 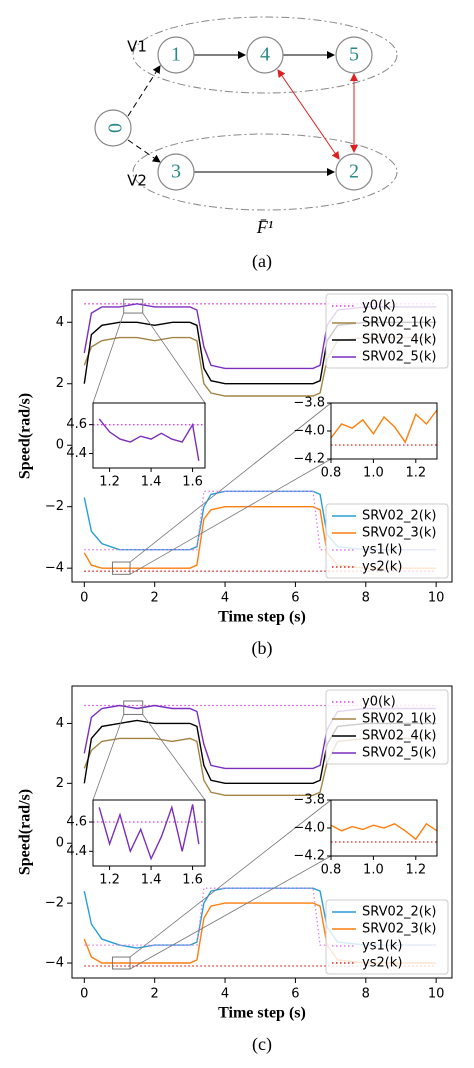 What do you see at coordinates (399, 323) in the screenshot?
I see `legend-label: SRV02_1(k)` at bounding box center [399, 323].